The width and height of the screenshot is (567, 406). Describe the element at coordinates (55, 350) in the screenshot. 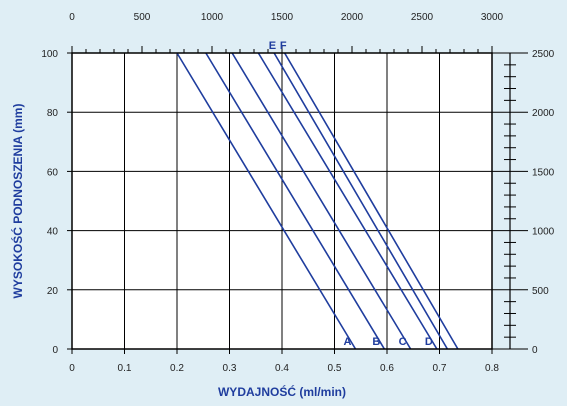

I see `y-tick-label: 0` at that location.